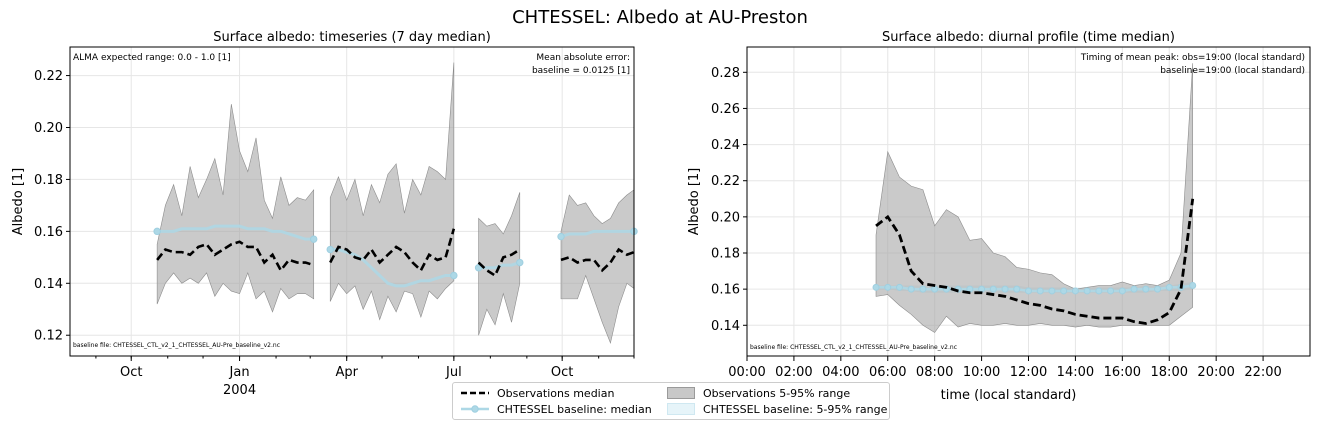 The height and width of the screenshot is (427, 1320). I want to click on x-tick-label: 22:00, so click(1262, 372).